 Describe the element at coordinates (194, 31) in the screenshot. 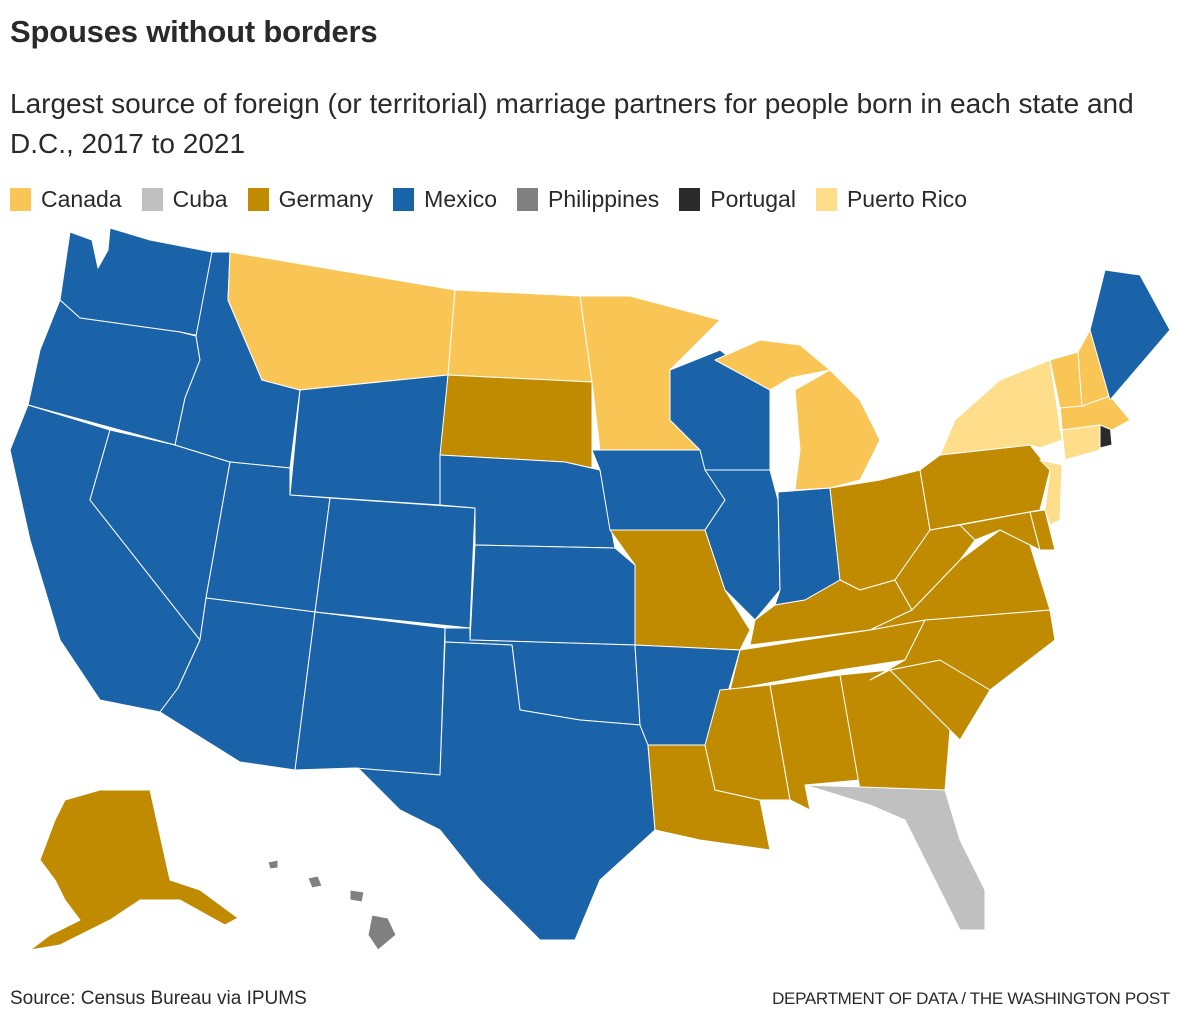

I see `chart-title: Spouses without borders` at that location.